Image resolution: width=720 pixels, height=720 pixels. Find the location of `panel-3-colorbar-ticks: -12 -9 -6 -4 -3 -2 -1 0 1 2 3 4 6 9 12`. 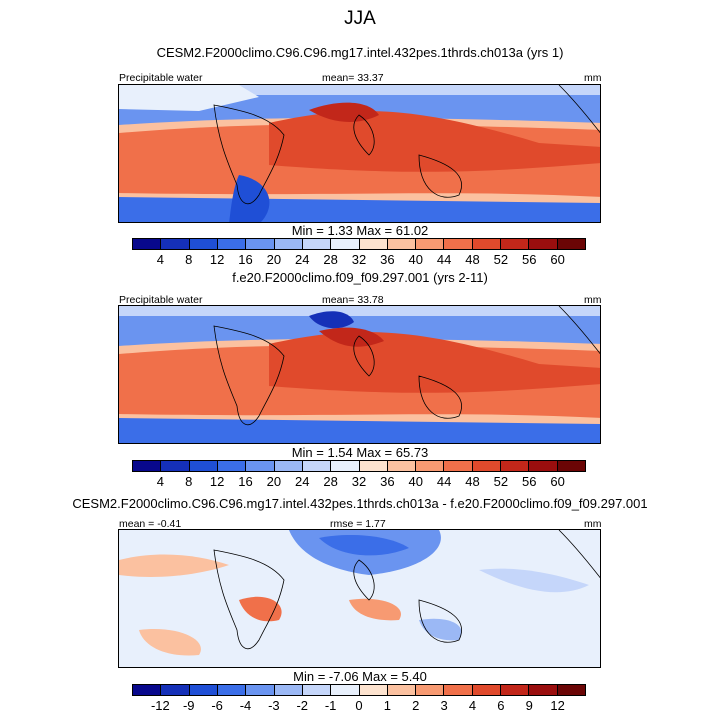

panel-3-colorbar-ticks: -12 -9 -6 -4 -3 -2 -1 0 1 2 3 4 6 9 12 is located at coordinates (359, 706).